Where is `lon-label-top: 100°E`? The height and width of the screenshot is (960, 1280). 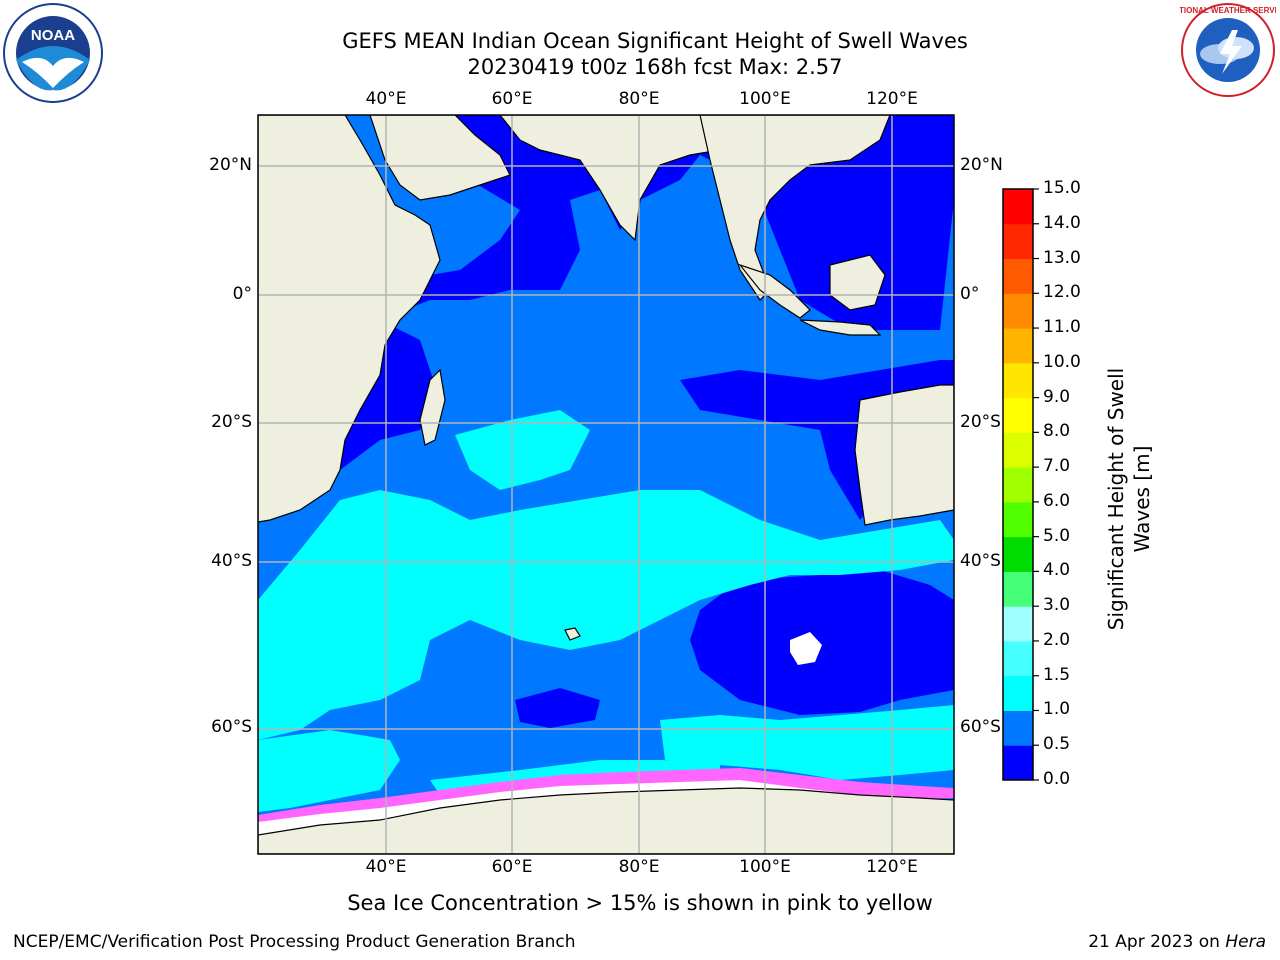 lon-label-top: 100°E is located at coordinates (765, 99).